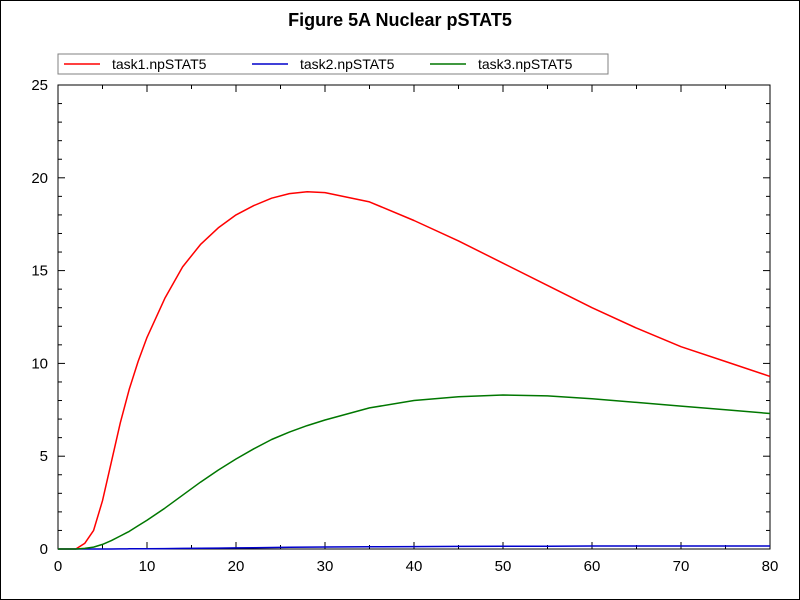 The image size is (800, 600). Describe the element at coordinates (58, 566) in the screenshot. I see `x-tick-label: 0` at that location.